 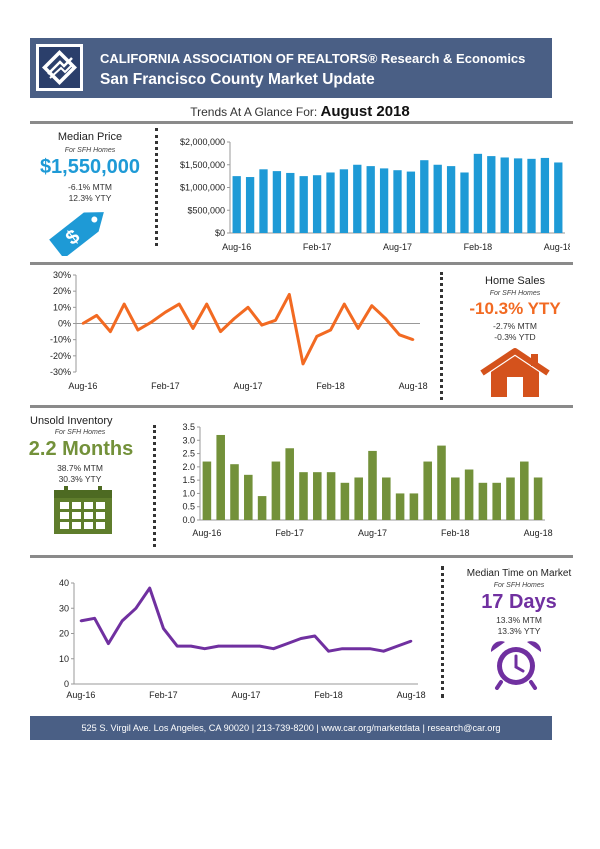 I want to click on price-tag-icon: $, so click(x=76, y=234).